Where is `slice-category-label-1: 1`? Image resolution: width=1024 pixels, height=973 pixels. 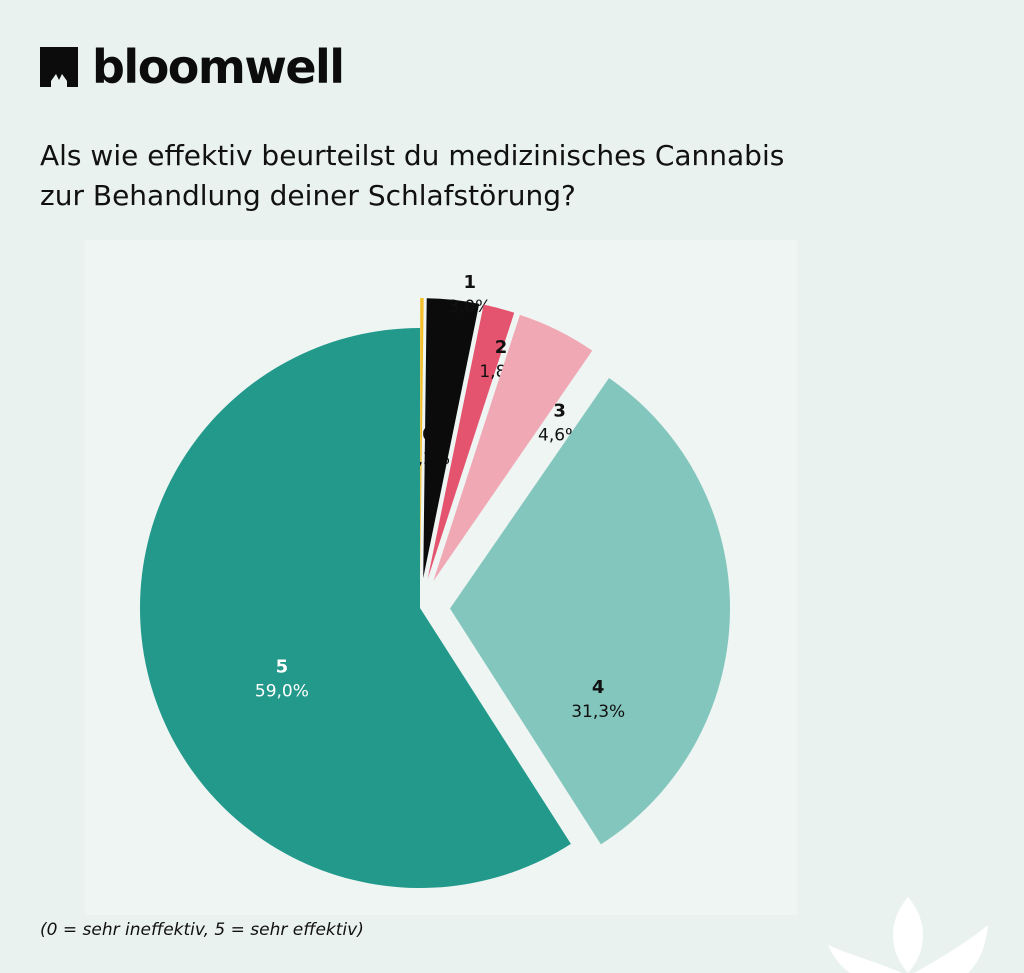 slice-category-label-1: 1 is located at coordinates (469, 282).